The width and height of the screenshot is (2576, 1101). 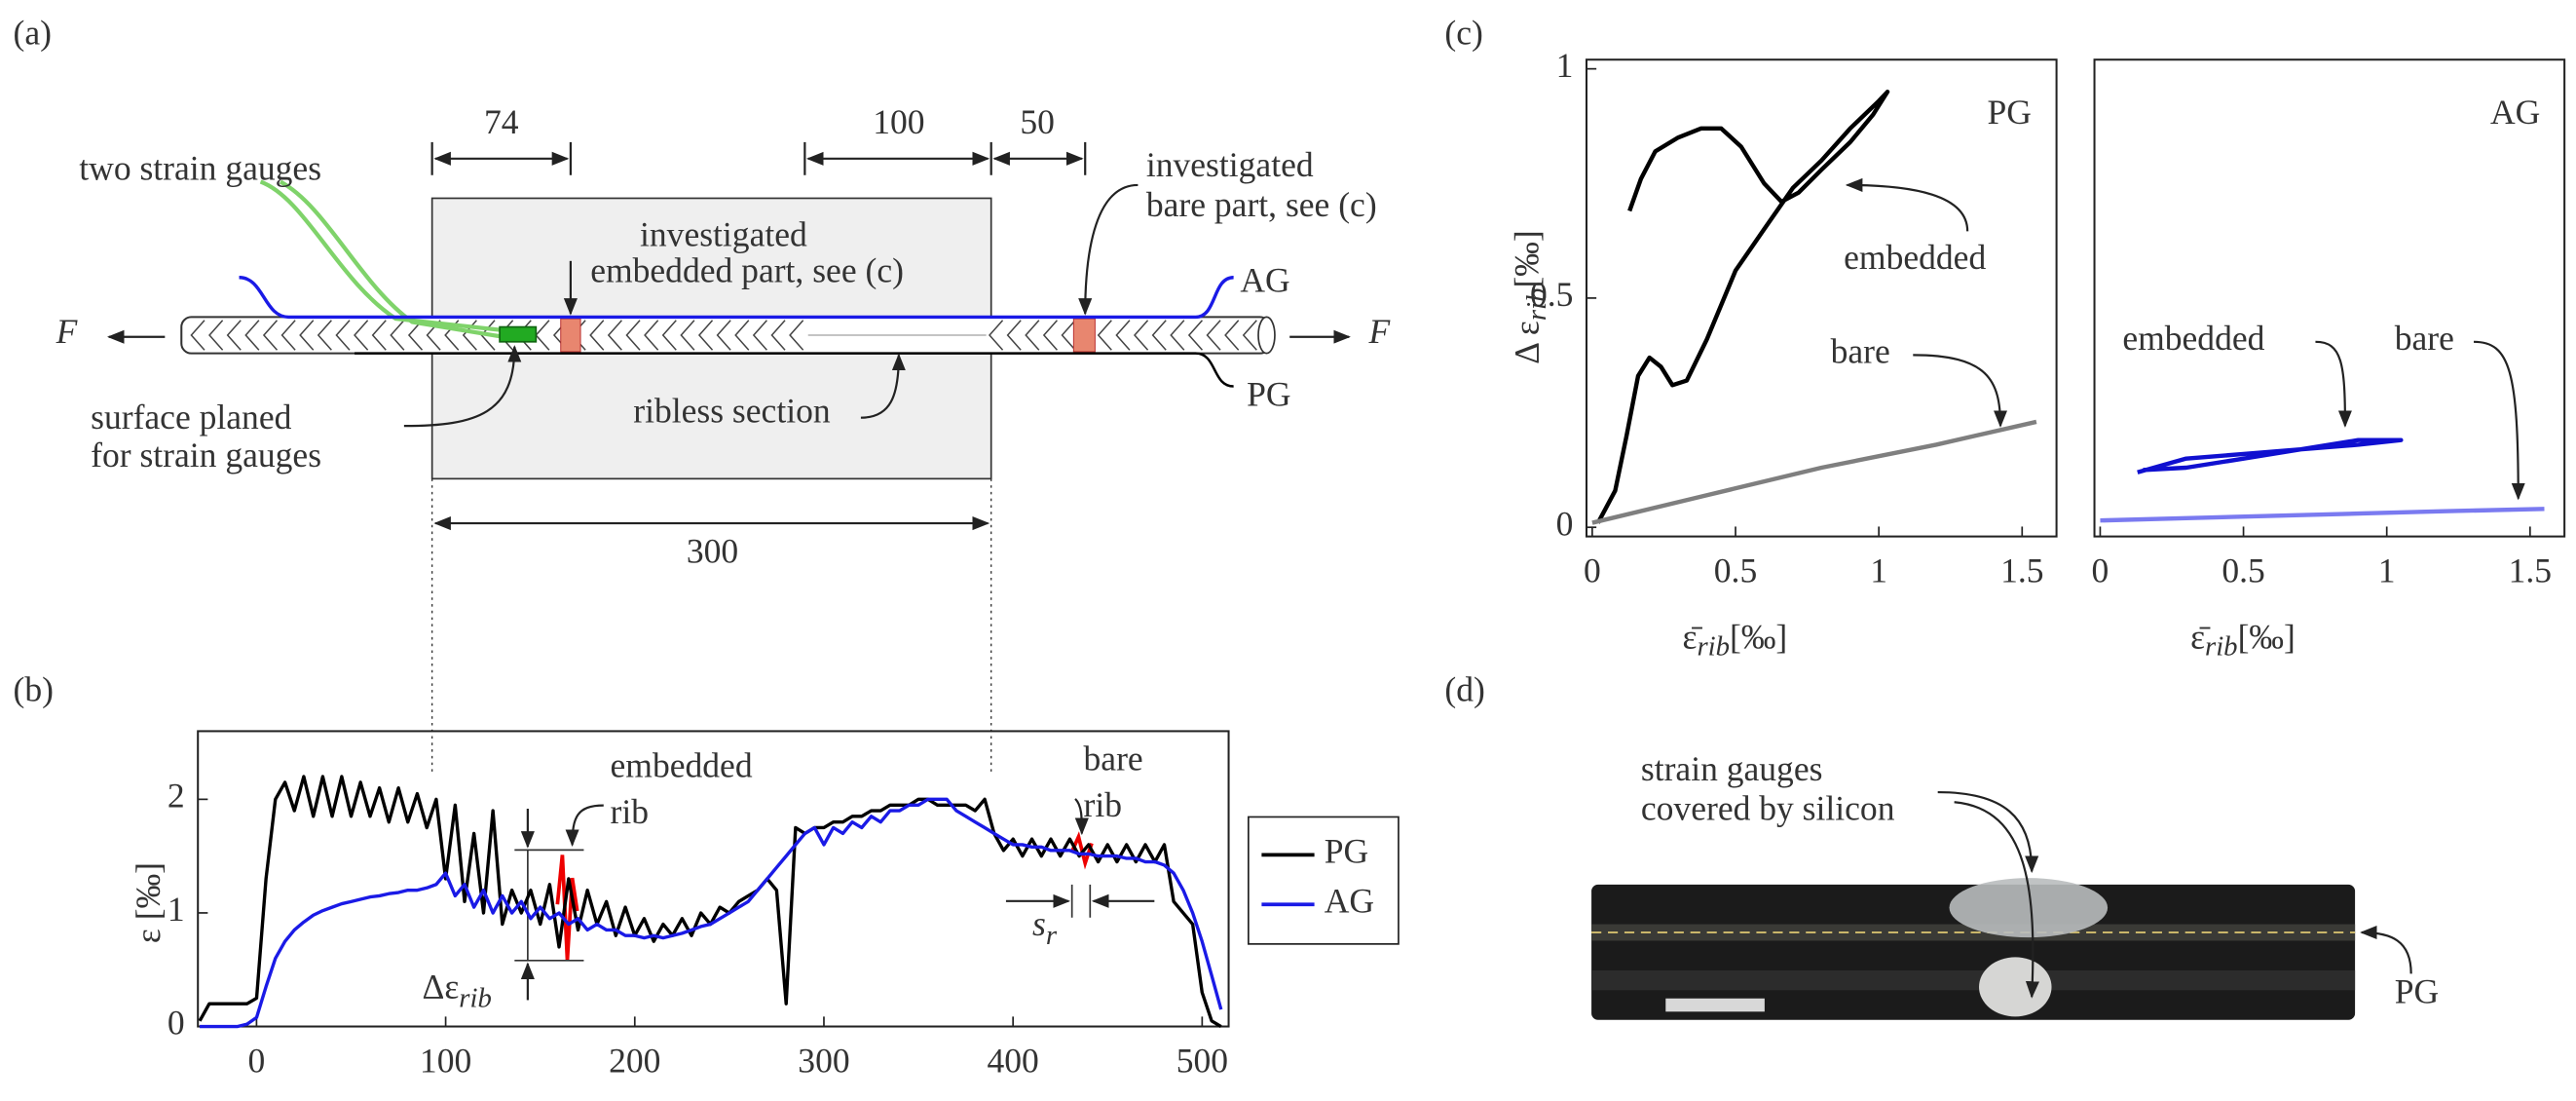 What do you see at coordinates (712, 550) in the screenshot?
I see `dimension-label: 300` at bounding box center [712, 550].